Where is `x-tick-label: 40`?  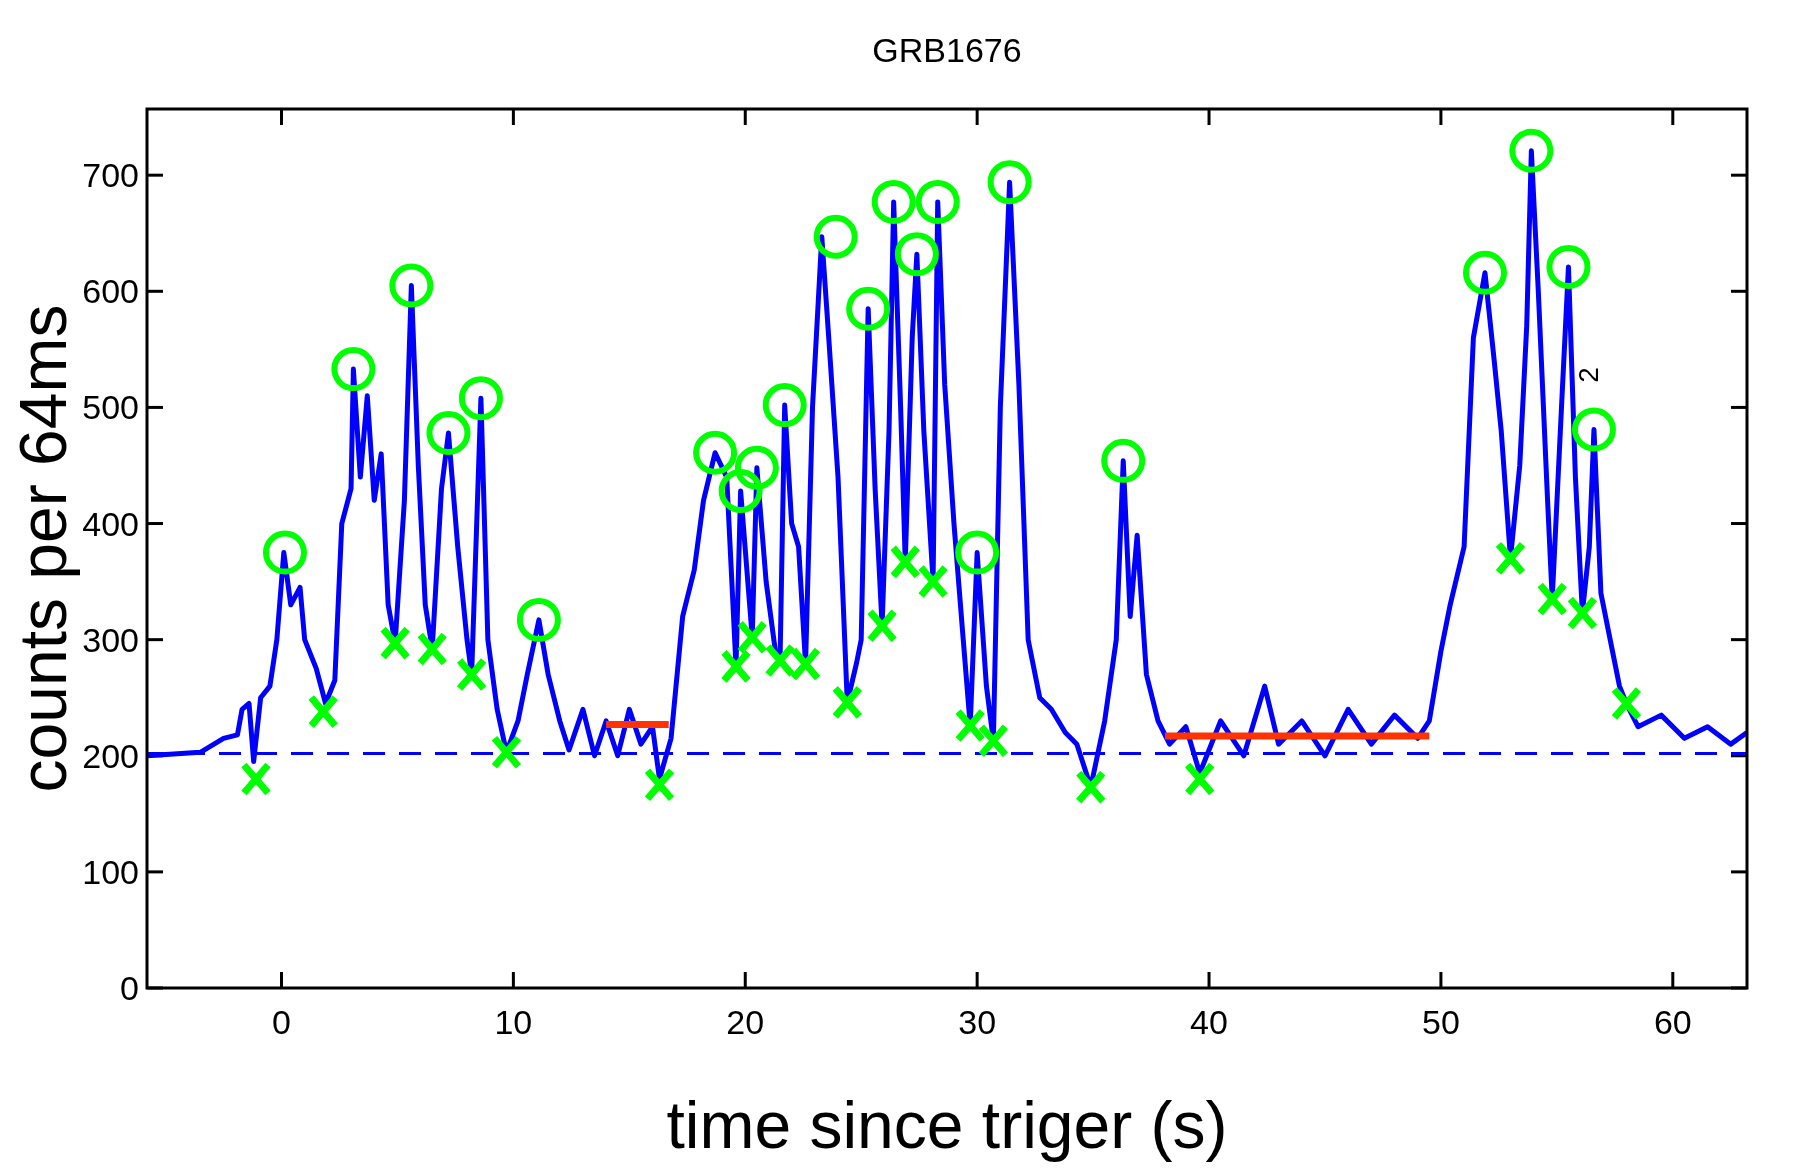
x-tick-label: 40 is located at coordinates (1209, 1022).